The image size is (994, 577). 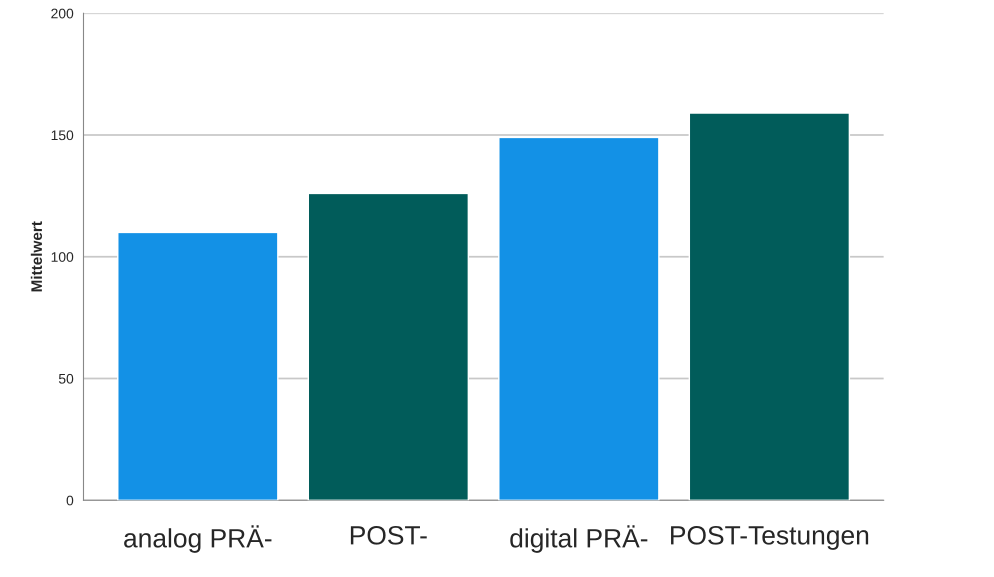 I want to click on y-tick-label: 150, so click(x=63, y=135).